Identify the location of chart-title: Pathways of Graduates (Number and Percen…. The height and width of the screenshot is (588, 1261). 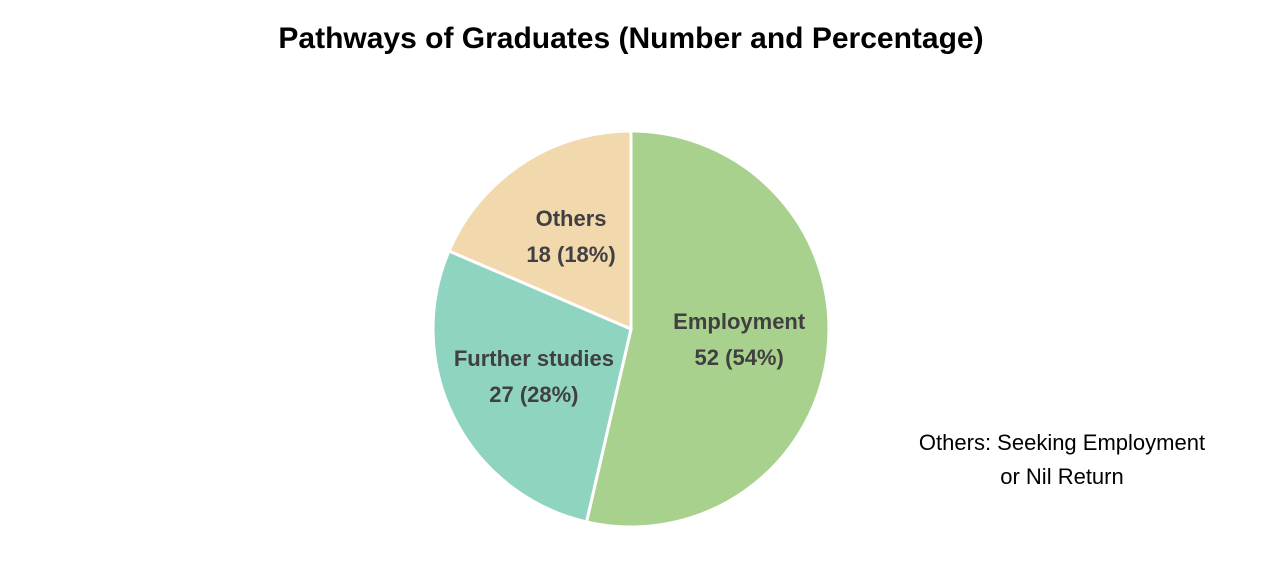
(630, 38).